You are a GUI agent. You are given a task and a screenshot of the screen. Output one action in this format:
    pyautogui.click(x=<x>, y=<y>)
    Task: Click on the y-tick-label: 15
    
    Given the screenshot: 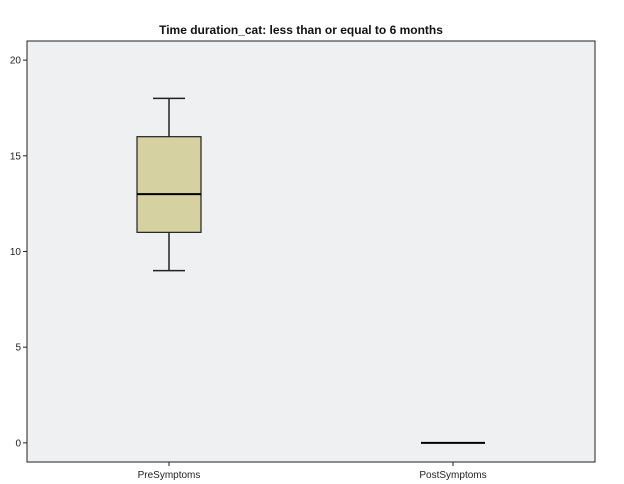 What is the action you would take?
    pyautogui.click(x=16, y=156)
    